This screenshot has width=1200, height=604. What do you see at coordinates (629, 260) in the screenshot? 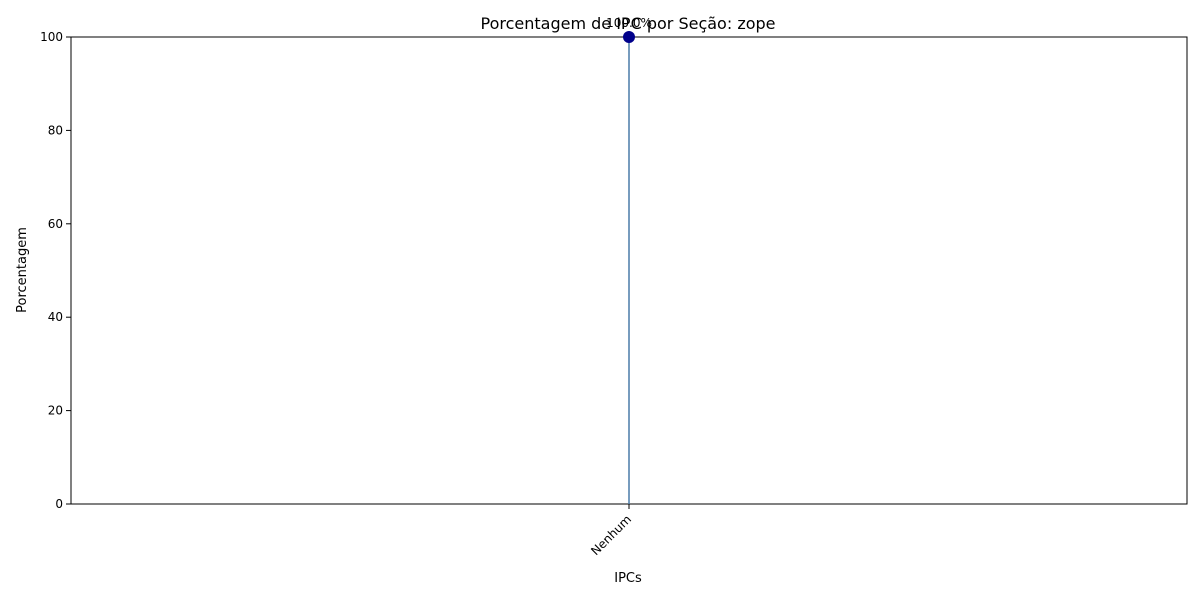
I see `chart-marks: 100.0%` at bounding box center [629, 260].